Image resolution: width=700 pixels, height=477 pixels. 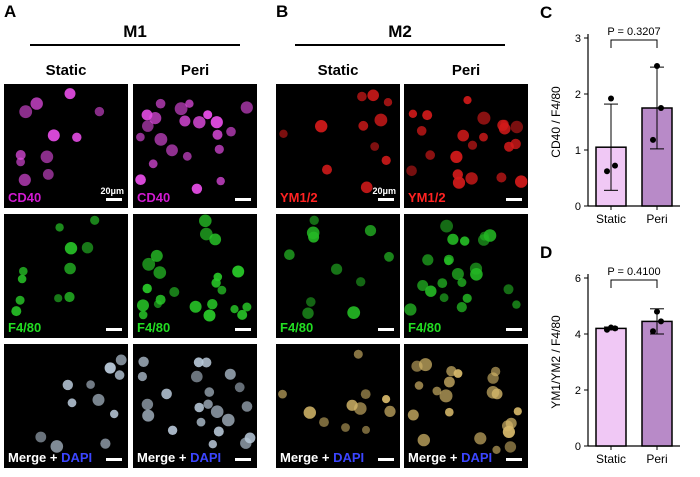 I want to click on micrograph-a-2-peri: F4/80, so click(x=195, y=276).